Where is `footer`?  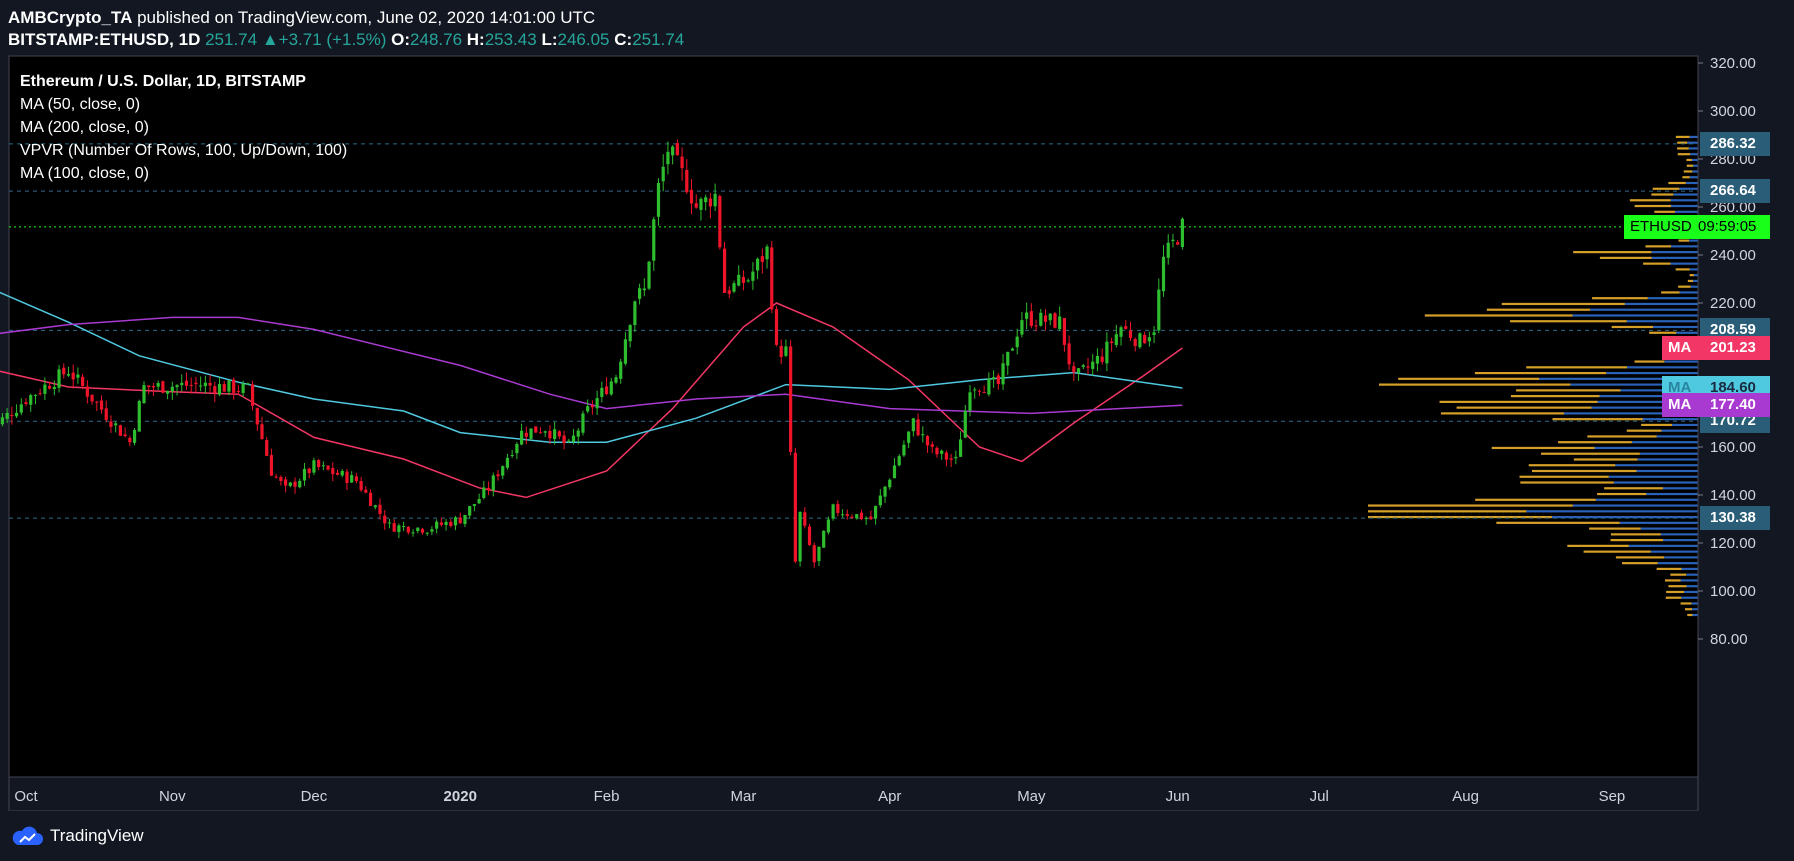
footer is located at coordinates (897, 836).